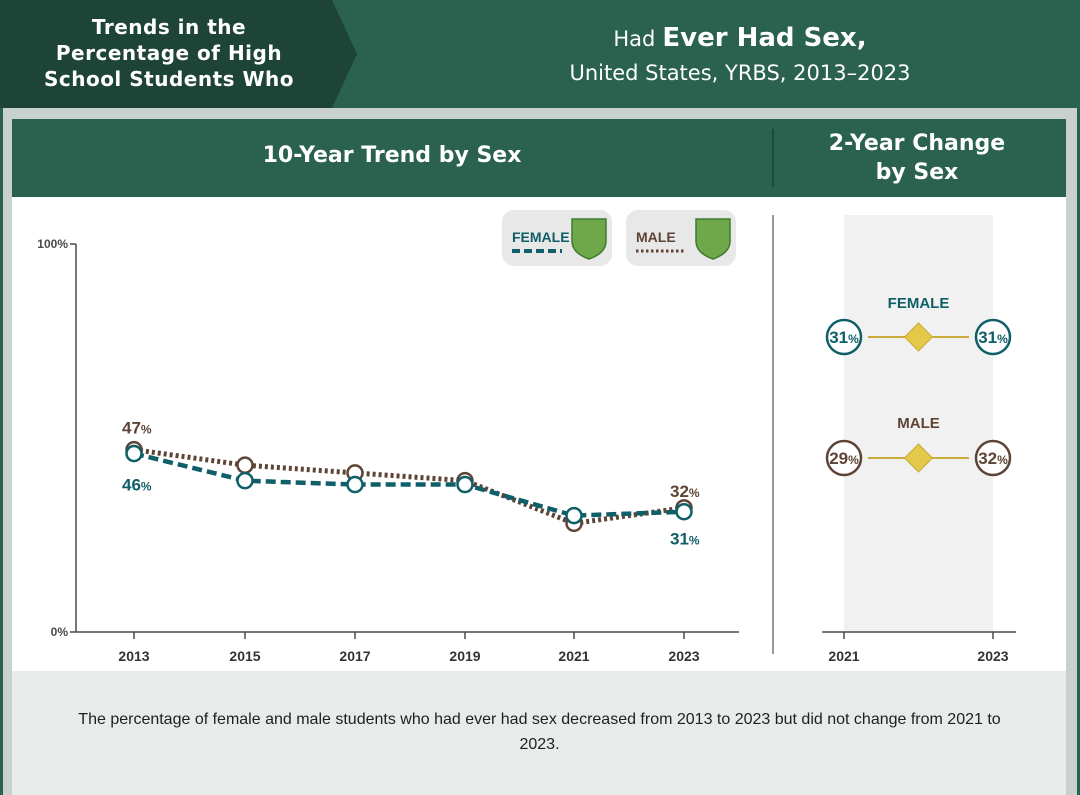 This screenshot has height=795, width=1080. What do you see at coordinates (740, 73) in the screenshot?
I see `page-subtitle: United States, YRBS, 2013–2023` at bounding box center [740, 73].